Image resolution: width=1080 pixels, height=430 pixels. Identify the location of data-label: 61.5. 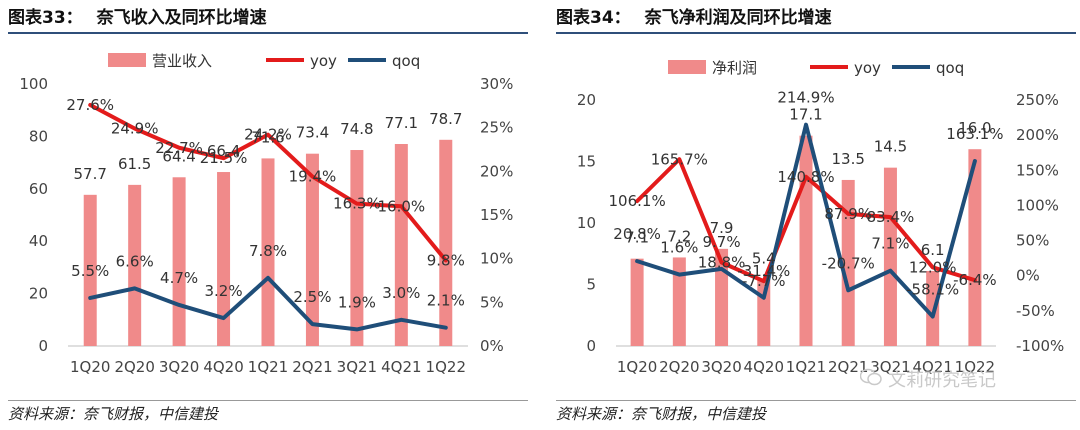
(134, 164).